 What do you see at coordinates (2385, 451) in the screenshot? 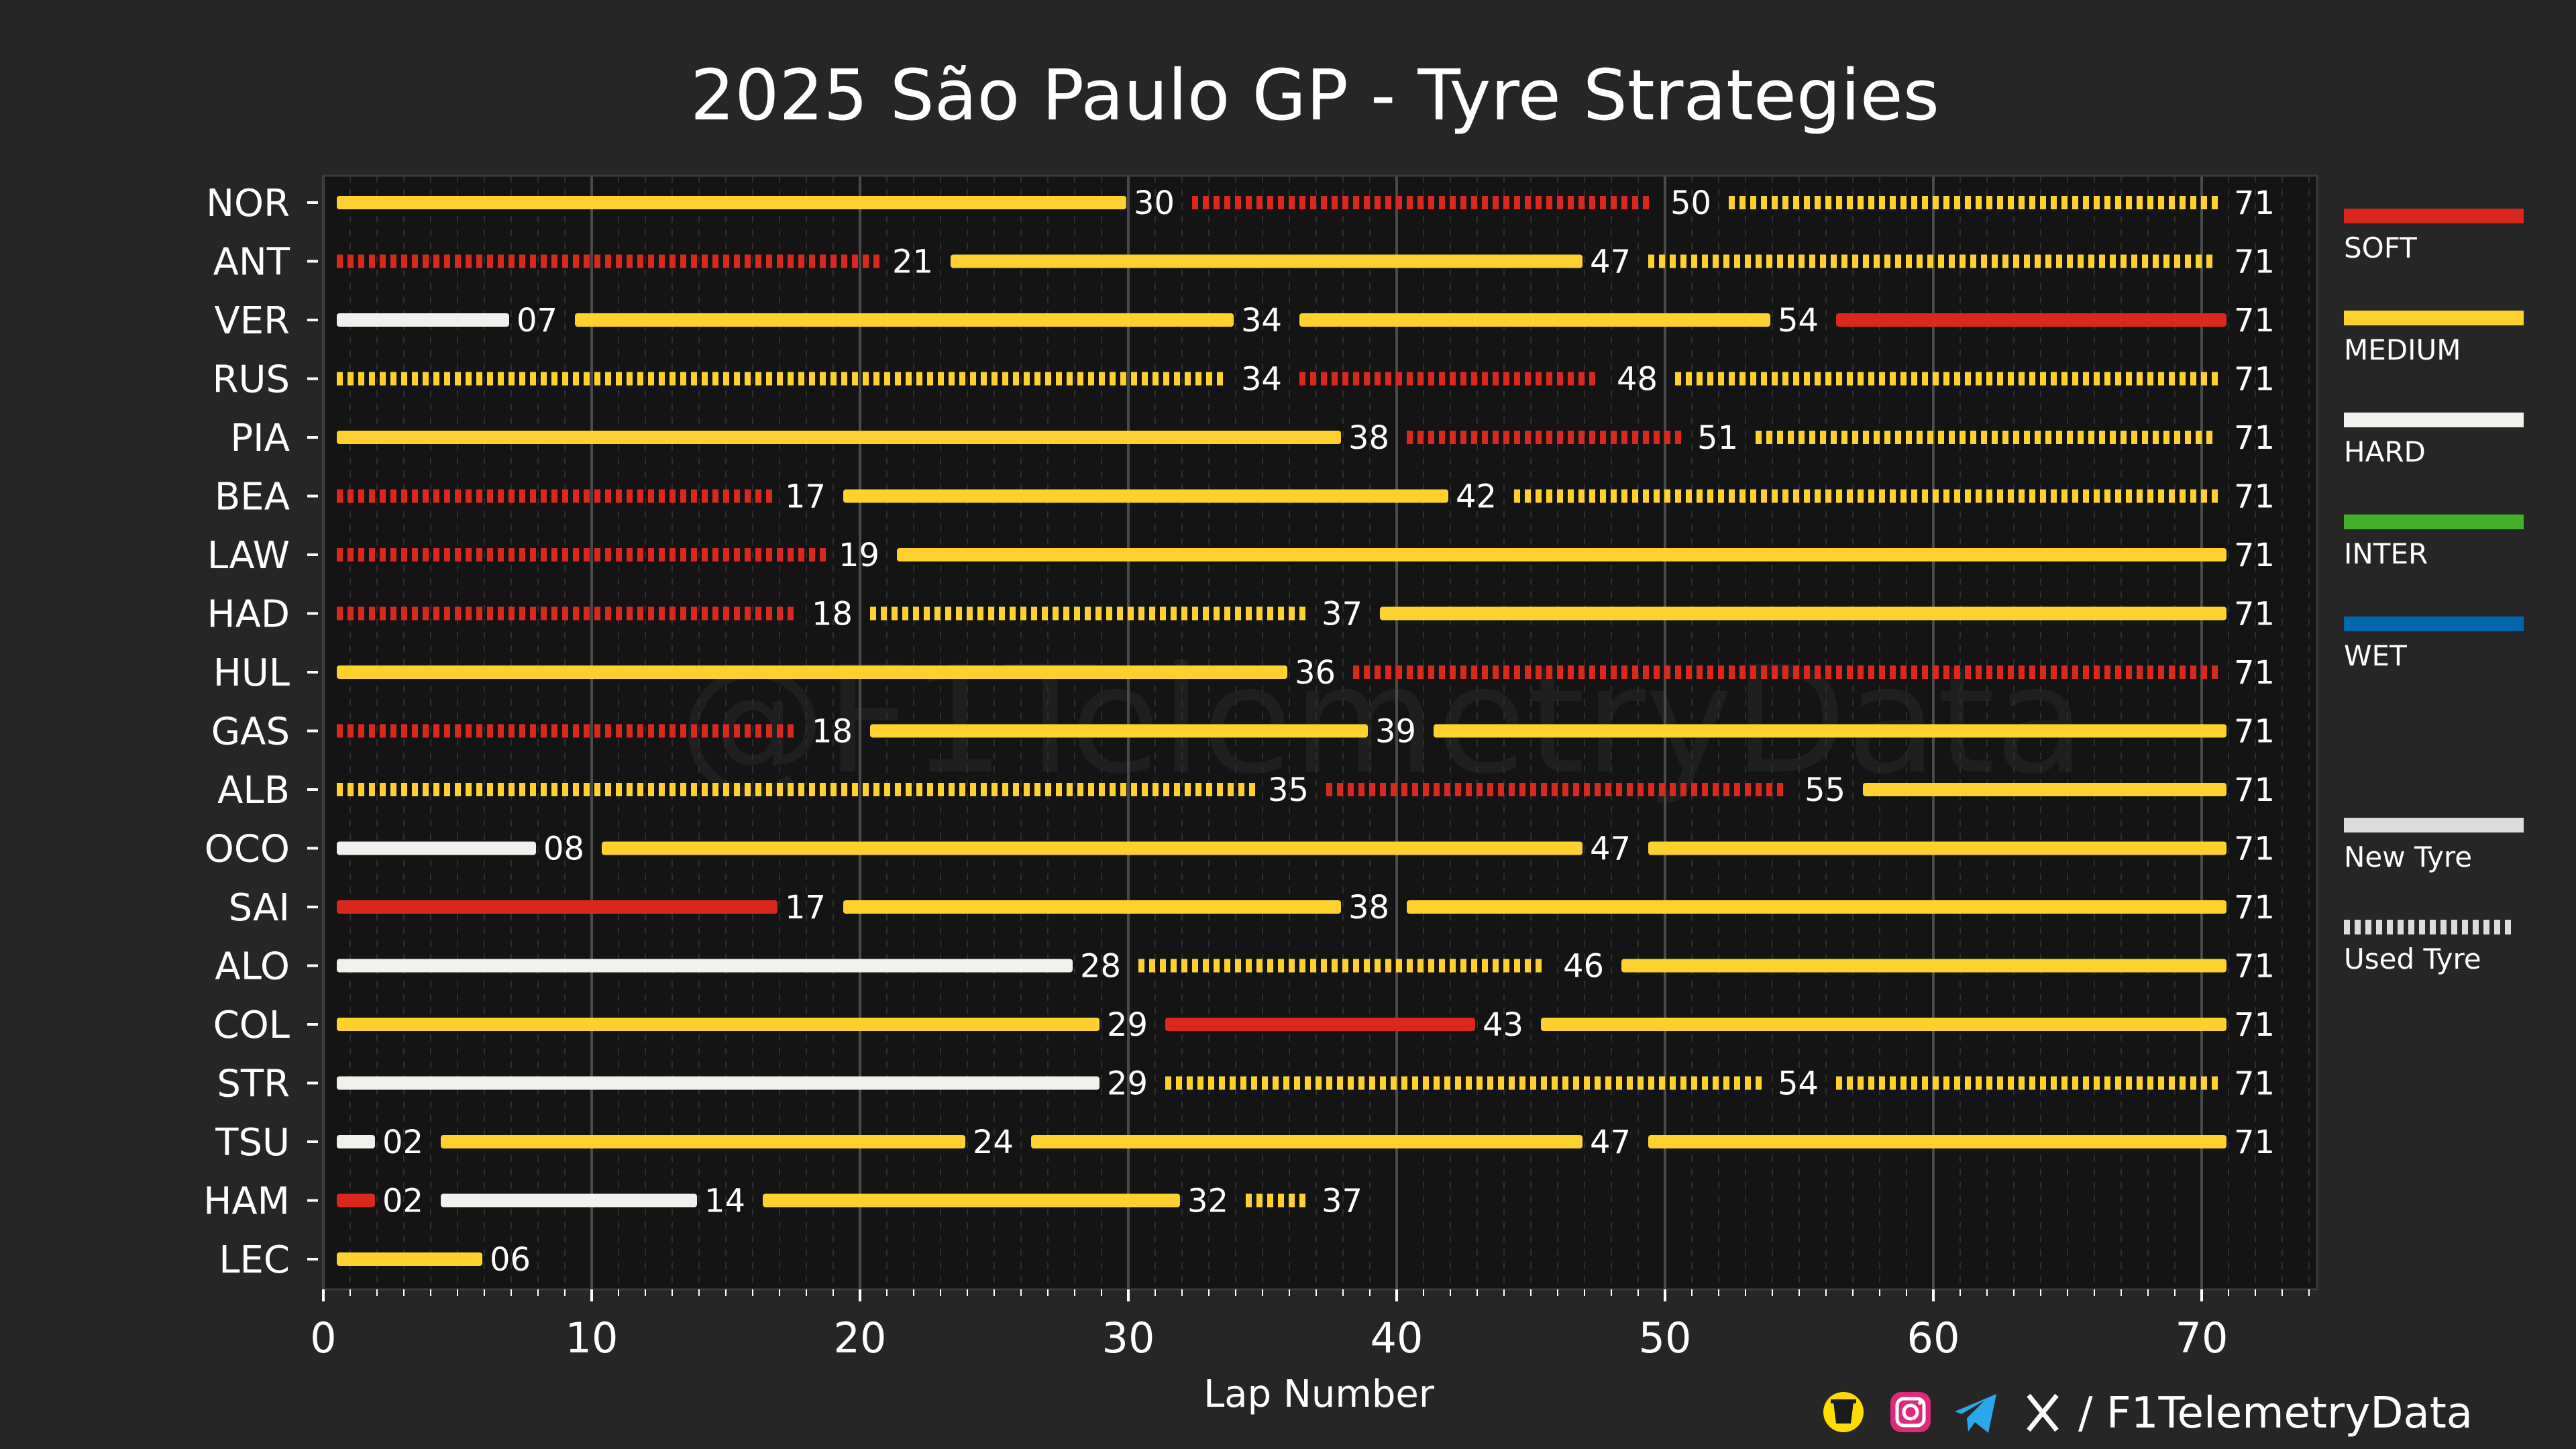
I see `legend-label: HARD` at bounding box center [2385, 451].